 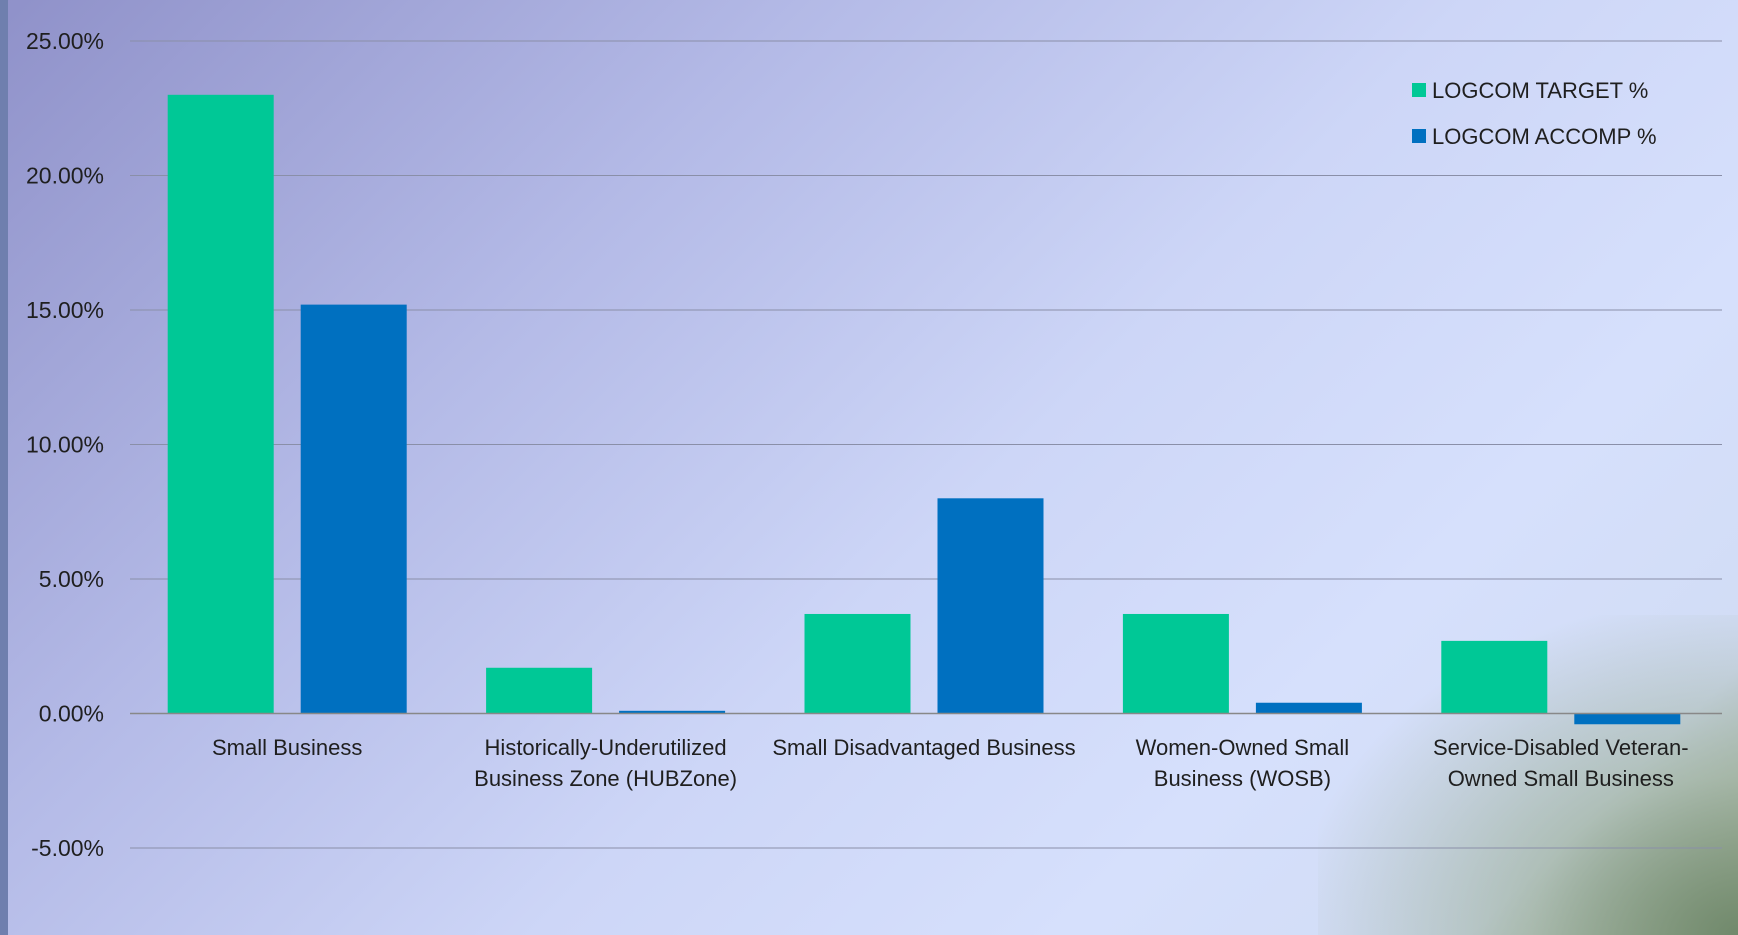 I want to click on y-tick-label: 0.00%, so click(x=71, y=714).